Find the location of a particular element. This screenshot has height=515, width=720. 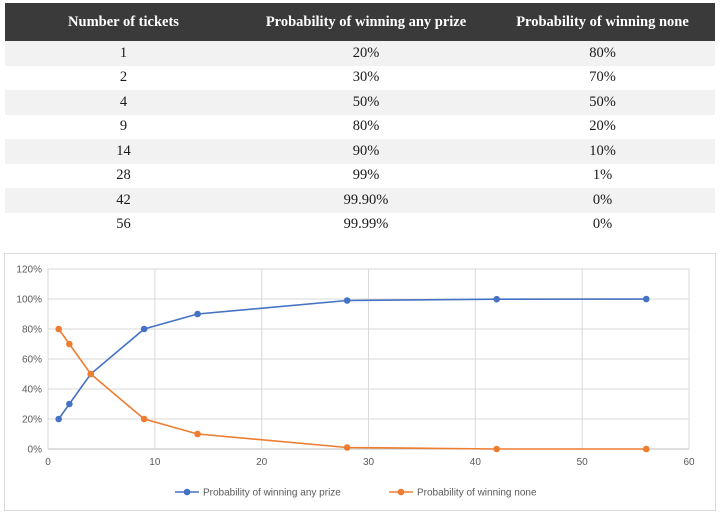

table-cell: 99.99% is located at coordinates (366, 224).